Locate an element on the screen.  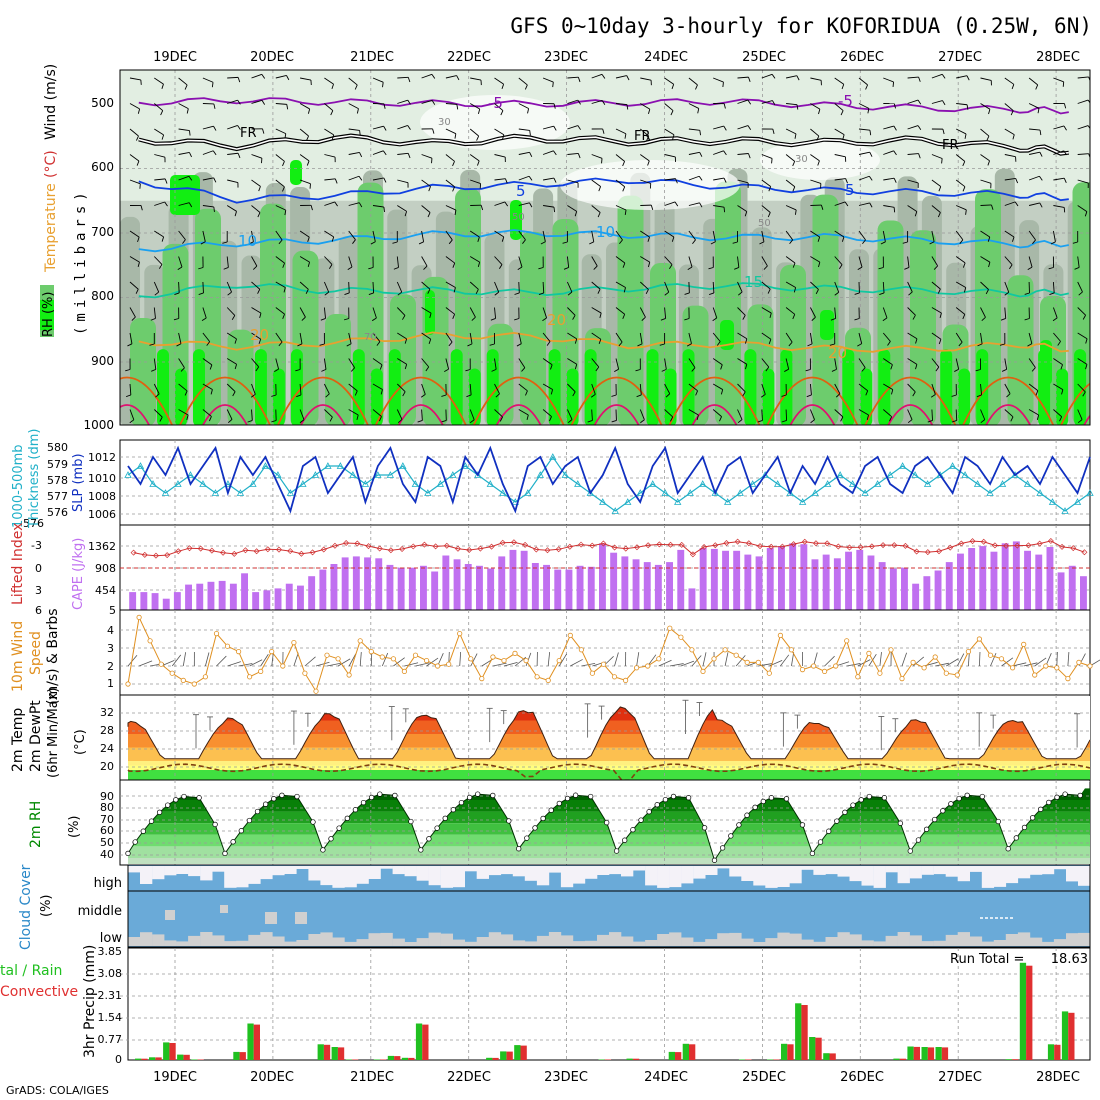
minmax-bars is located at coordinates (637, 725).